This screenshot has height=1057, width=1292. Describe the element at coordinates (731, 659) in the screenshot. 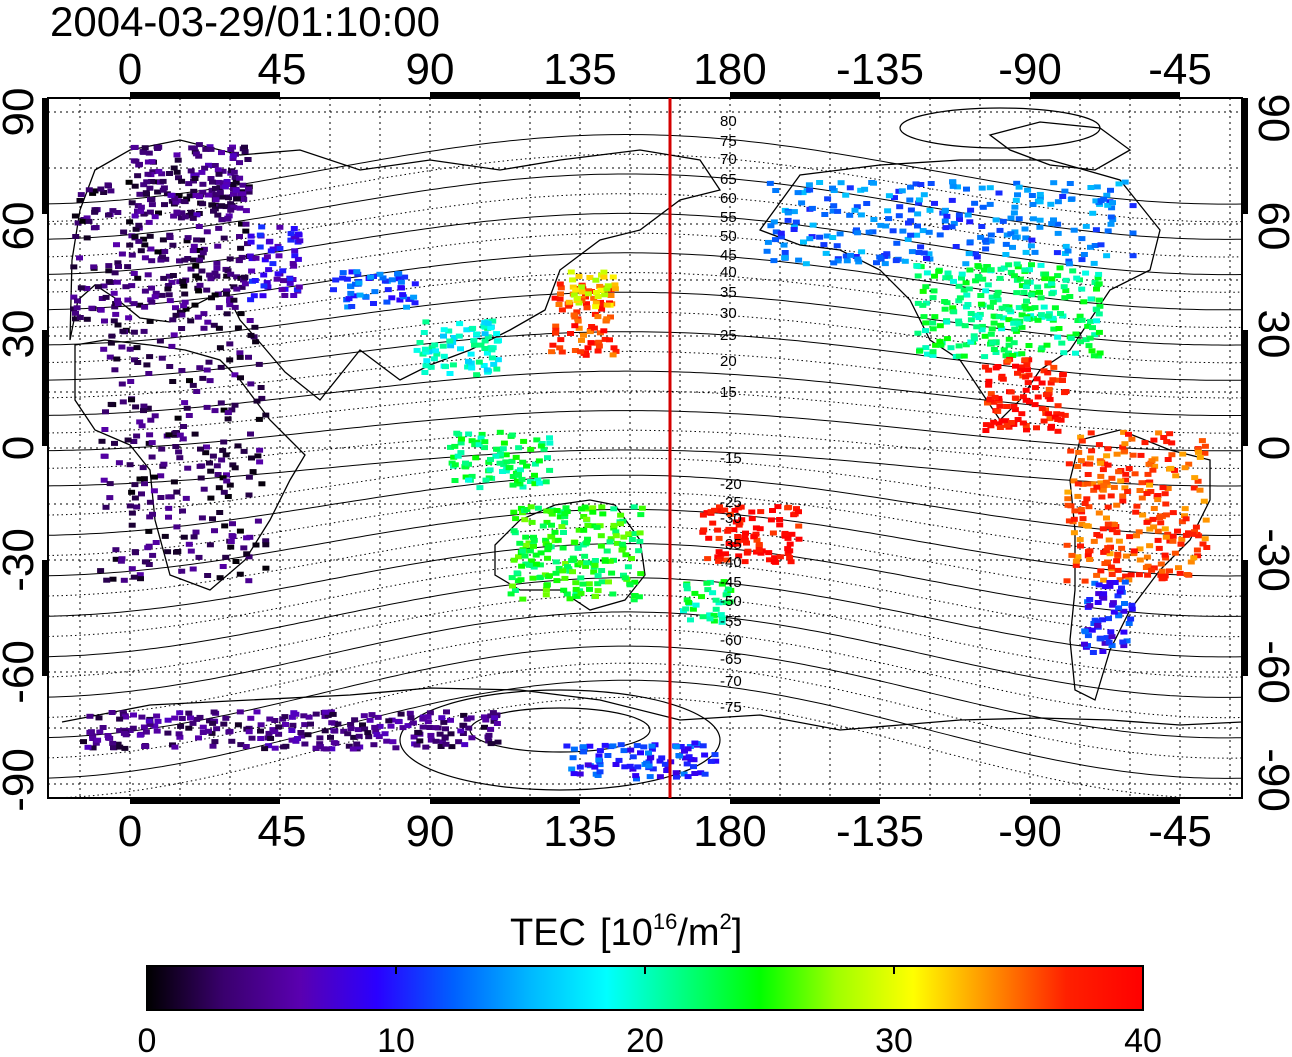

I see `magnetic-latitude-label: -65` at that location.